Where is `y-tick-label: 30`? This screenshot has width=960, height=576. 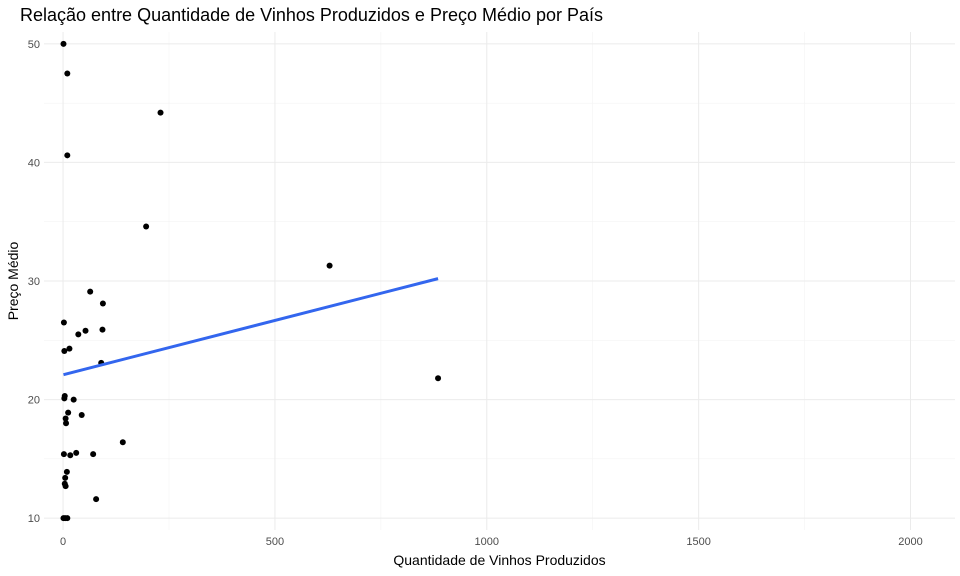
y-tick-label: 30 is located at coordinates (34, 282).